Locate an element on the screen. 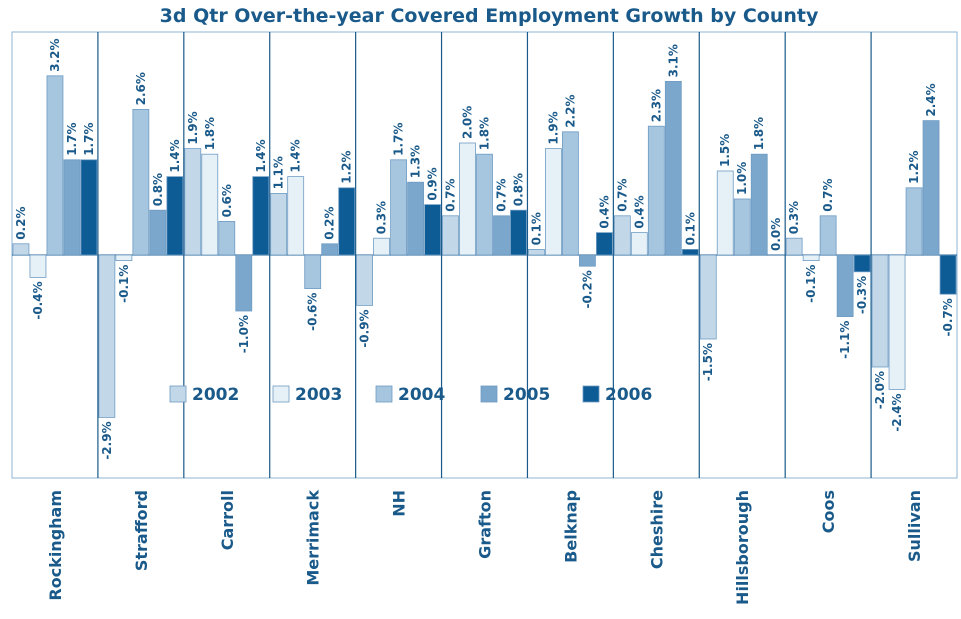 This screenshot has width=961, height=619. bar-2006-carroll is located at coordinates (261, 216).